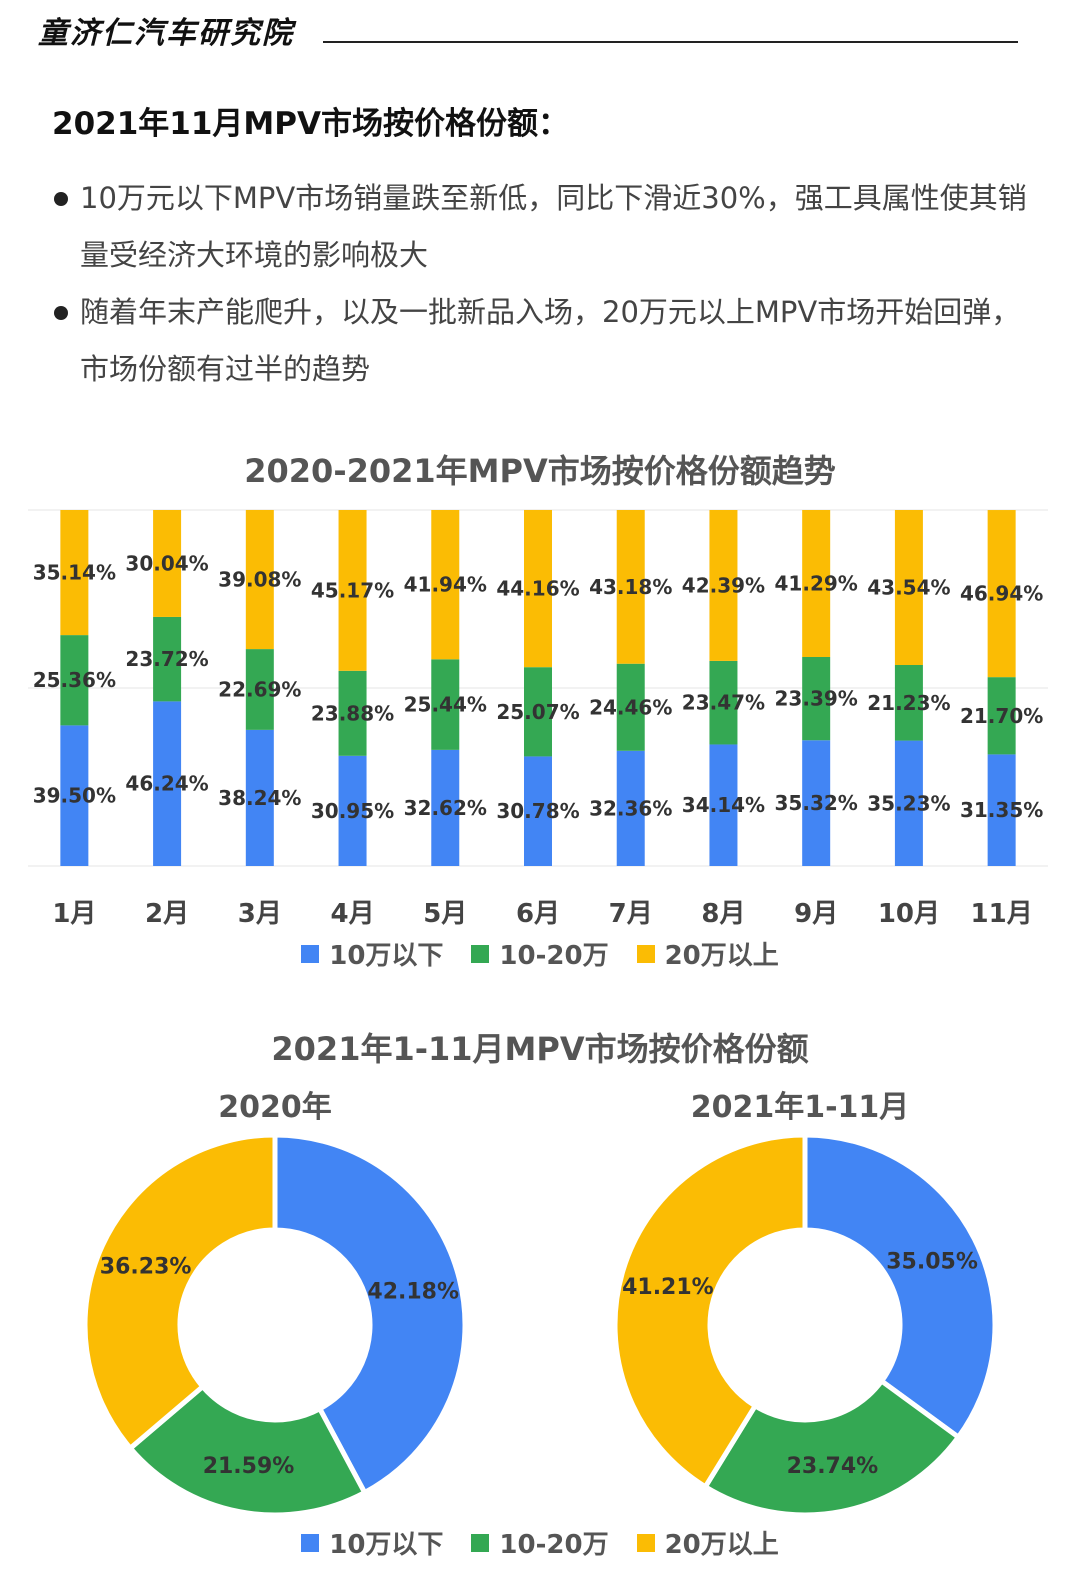 This screenshot has height=1574, width=1080. Describe the element at coordinates (540, 1049) in the screenshot. I see `pie-chart-title: 2021年1-11月MPV市场按价格份额` at that location.